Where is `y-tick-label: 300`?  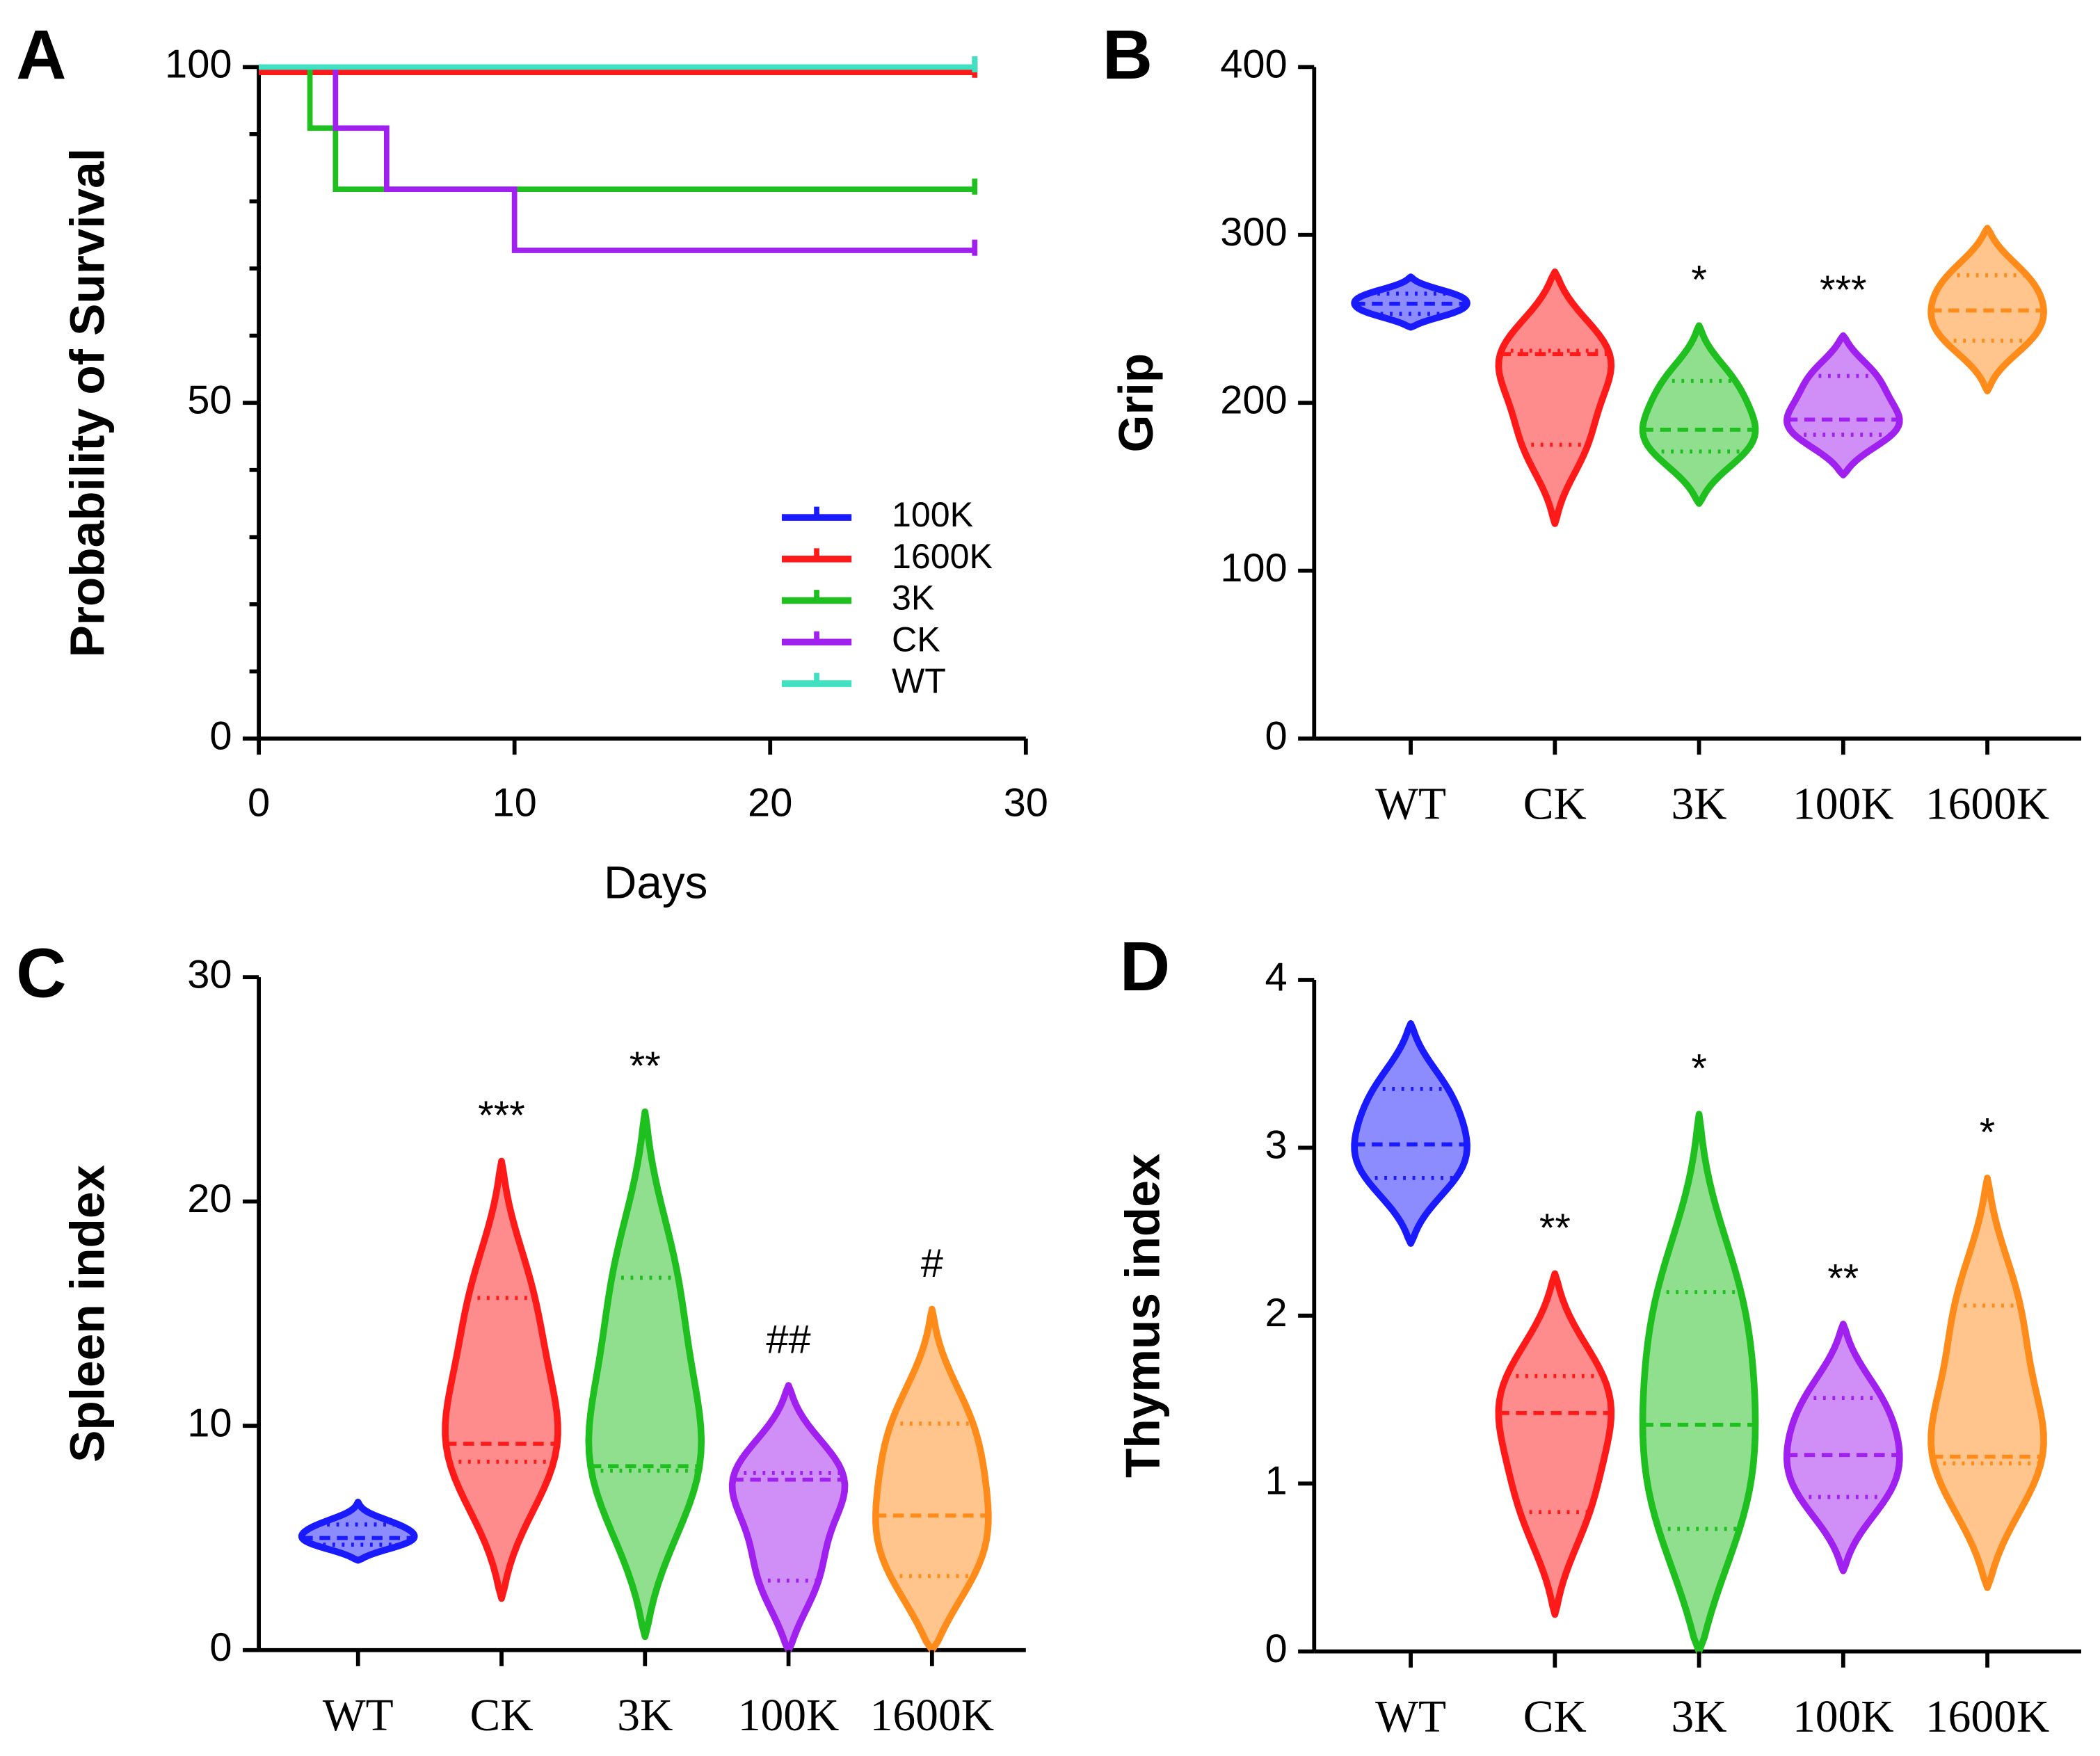 y-tick-label: 300 is located at coordinates (1253, 232).